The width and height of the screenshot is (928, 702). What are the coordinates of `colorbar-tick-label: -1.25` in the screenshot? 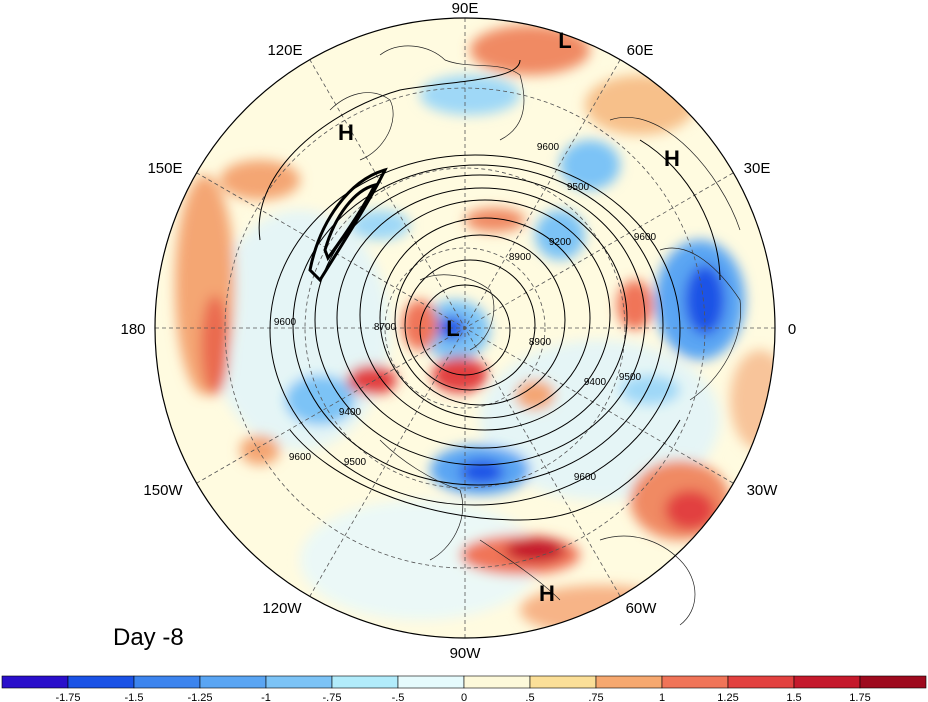 It's located at (199, 697).